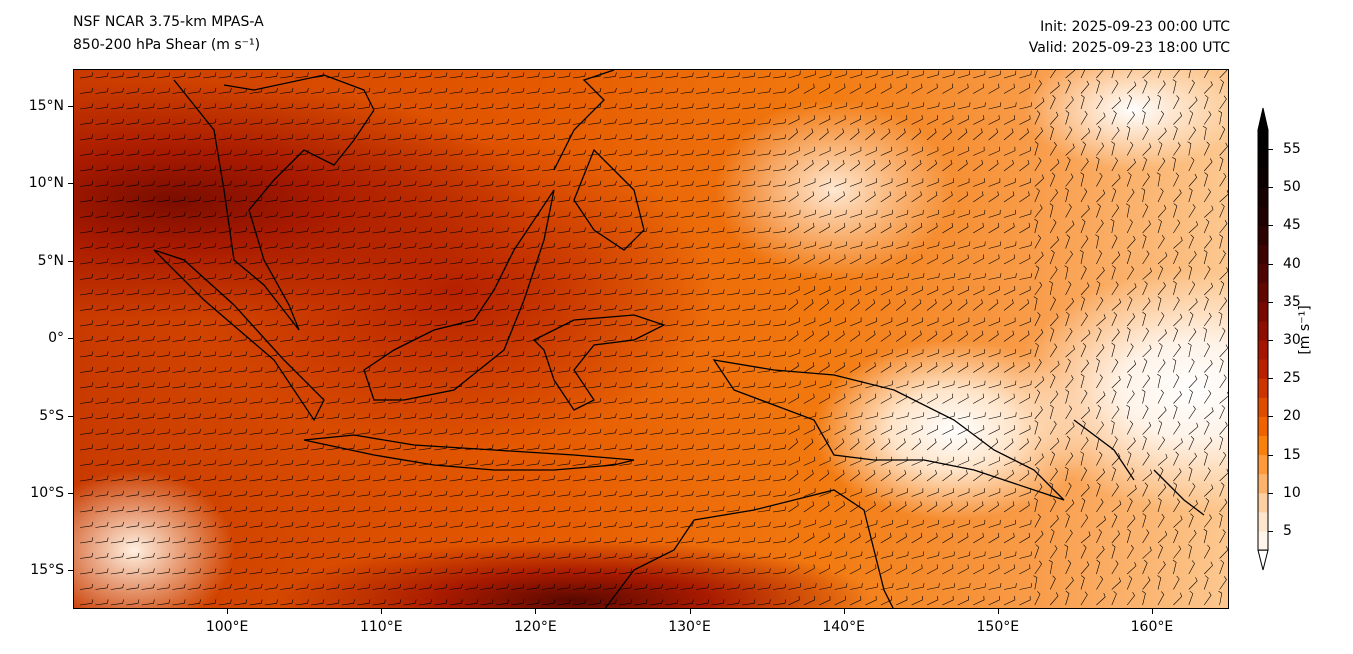  What do you see at coordinates (1263, 159) in the screenshot?
I see `colorbar-segment` at bounding box center [1263, 159].